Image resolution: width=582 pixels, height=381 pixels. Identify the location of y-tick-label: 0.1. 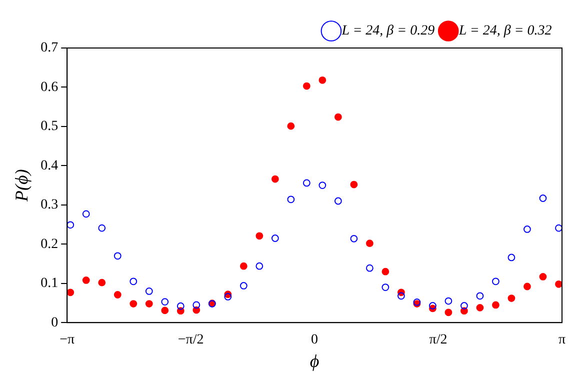
(49, 284).